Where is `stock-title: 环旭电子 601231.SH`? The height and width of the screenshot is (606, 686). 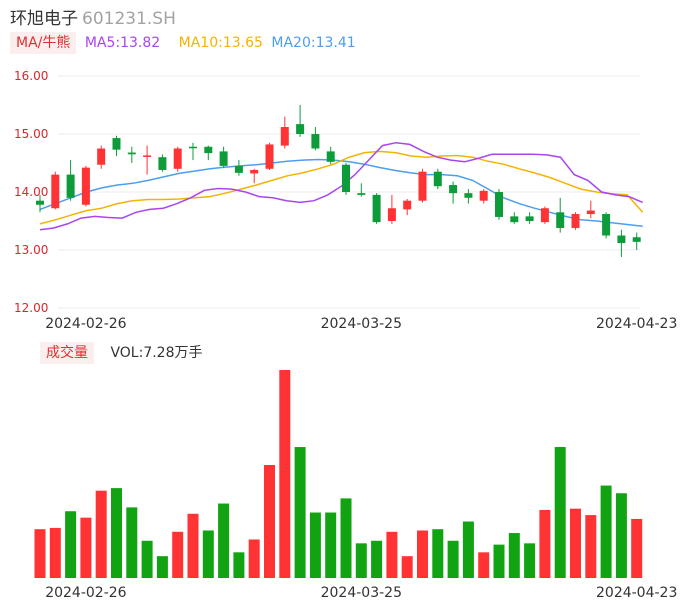
stock-title: 环旭电子 601231.SH is located at coordinates (93, 16).